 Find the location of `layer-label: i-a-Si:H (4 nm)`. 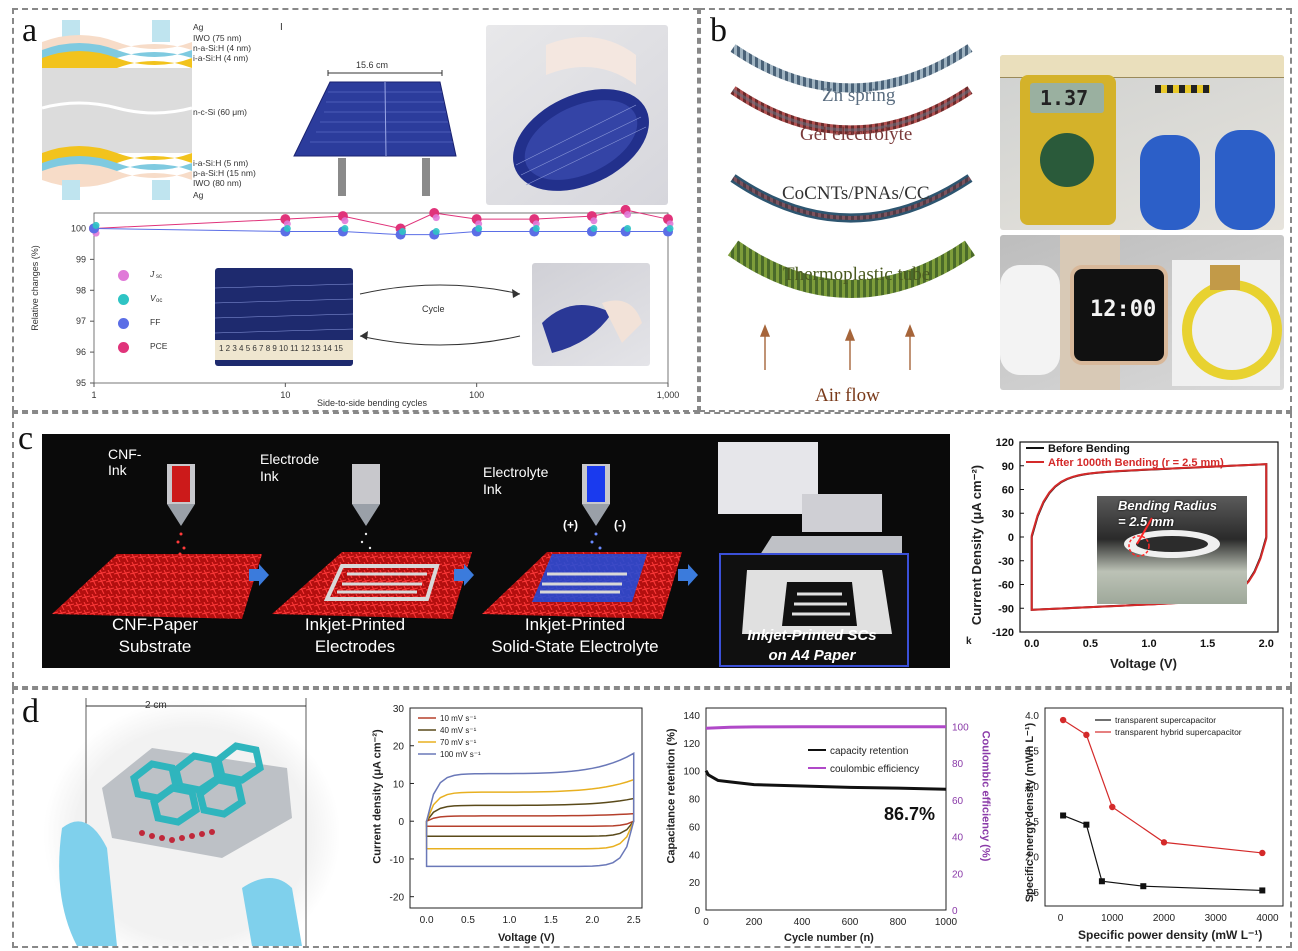

layer-label: i-a-Si:H (4 nm) is located at coordinates (221, 58).